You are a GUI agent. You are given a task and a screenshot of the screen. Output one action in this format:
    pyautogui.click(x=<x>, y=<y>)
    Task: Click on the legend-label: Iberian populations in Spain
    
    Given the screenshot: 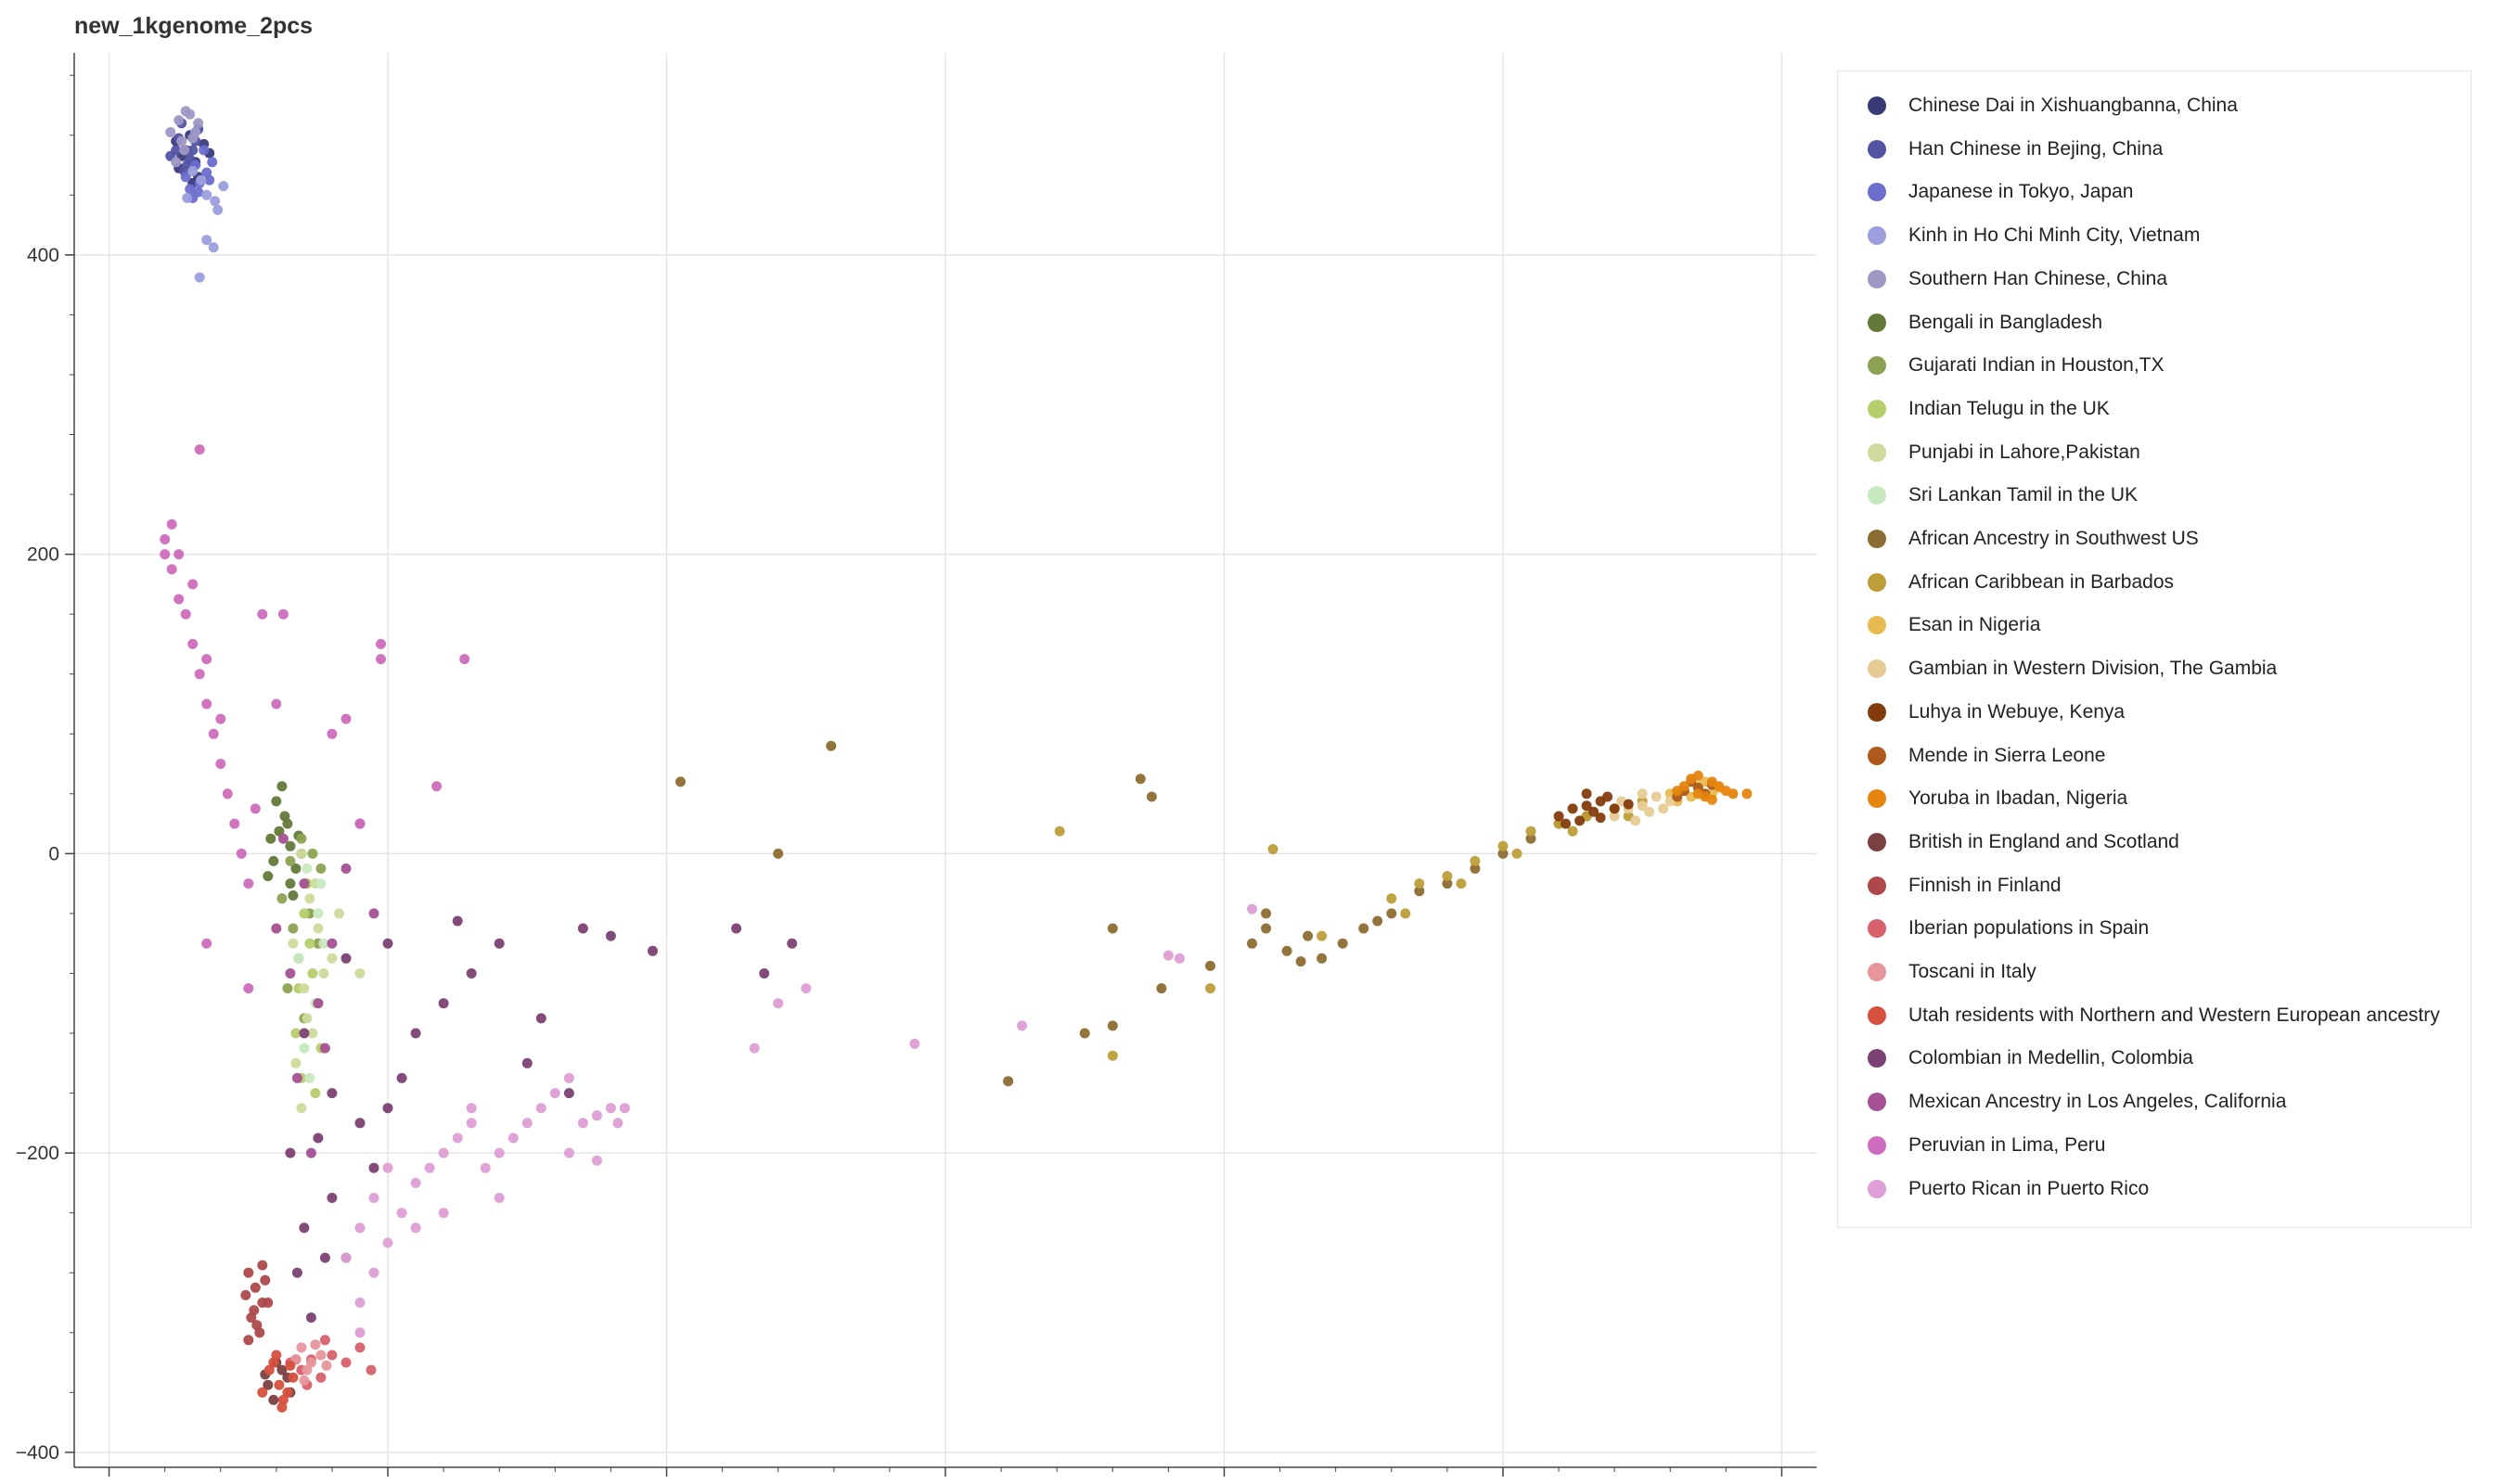 What is the action you would take?
    pyautogui.click(x=2029, y=928)
    